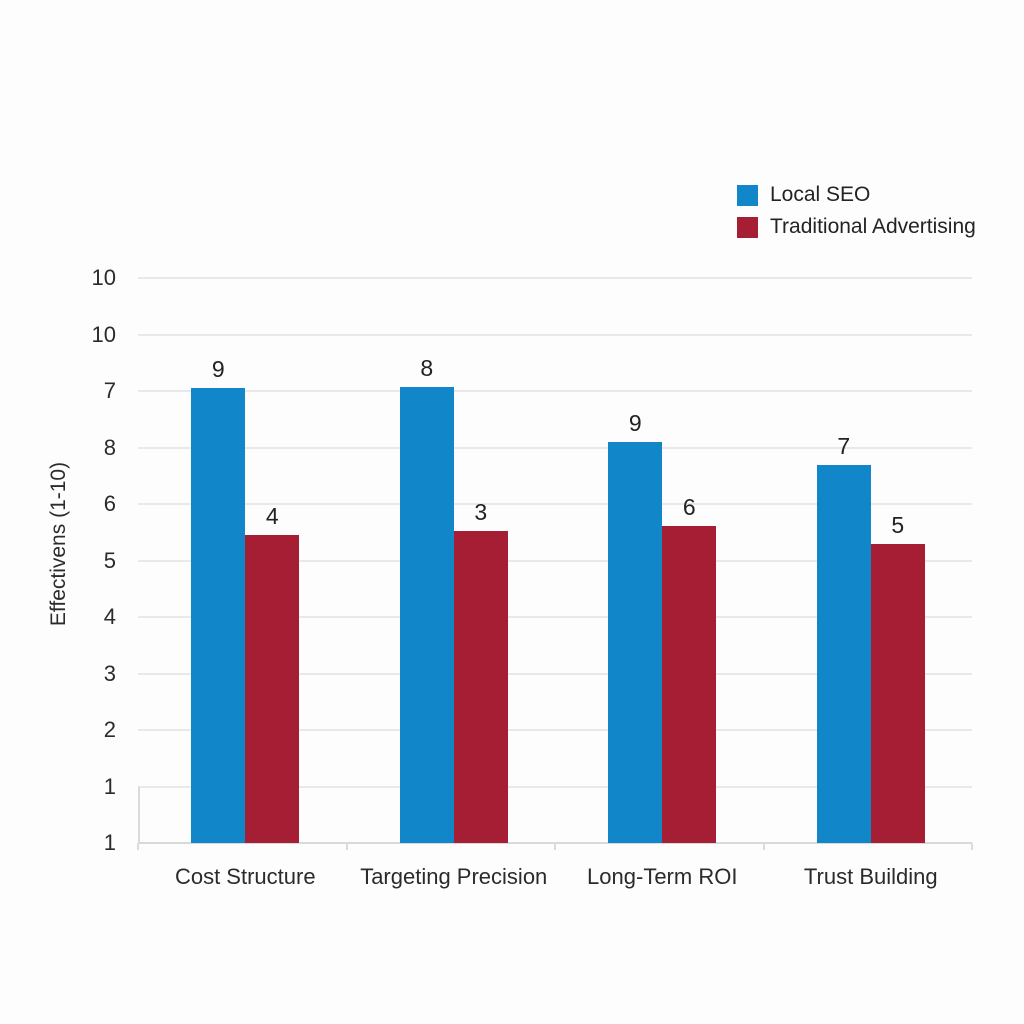  What do you see at coordinates (689, 507) in the screenshot?
I see `bar-value-label: 6` at bounding box center [689, 507].